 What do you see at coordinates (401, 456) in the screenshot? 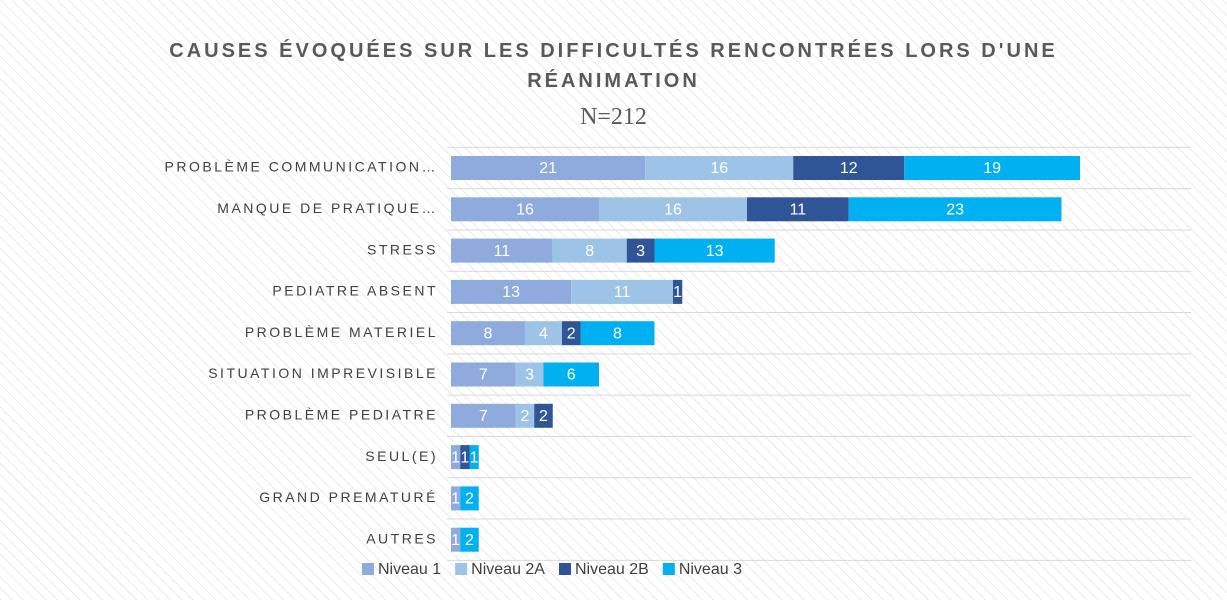
I see `category-label: SEUL(E)` at bounding box center [401, 456].